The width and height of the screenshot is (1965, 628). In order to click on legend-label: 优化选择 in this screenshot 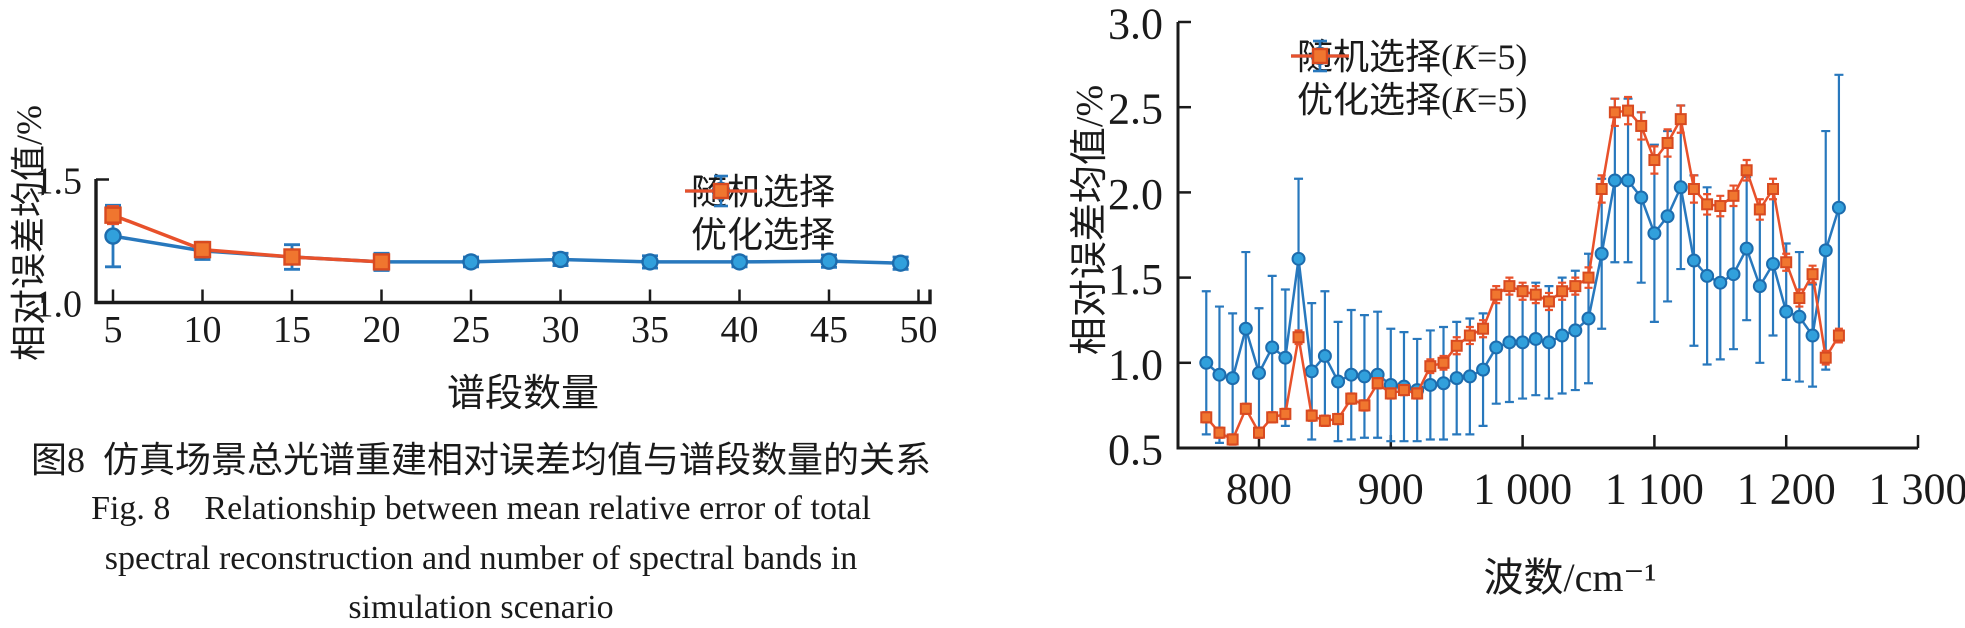, I will do `click(763, 234)`.